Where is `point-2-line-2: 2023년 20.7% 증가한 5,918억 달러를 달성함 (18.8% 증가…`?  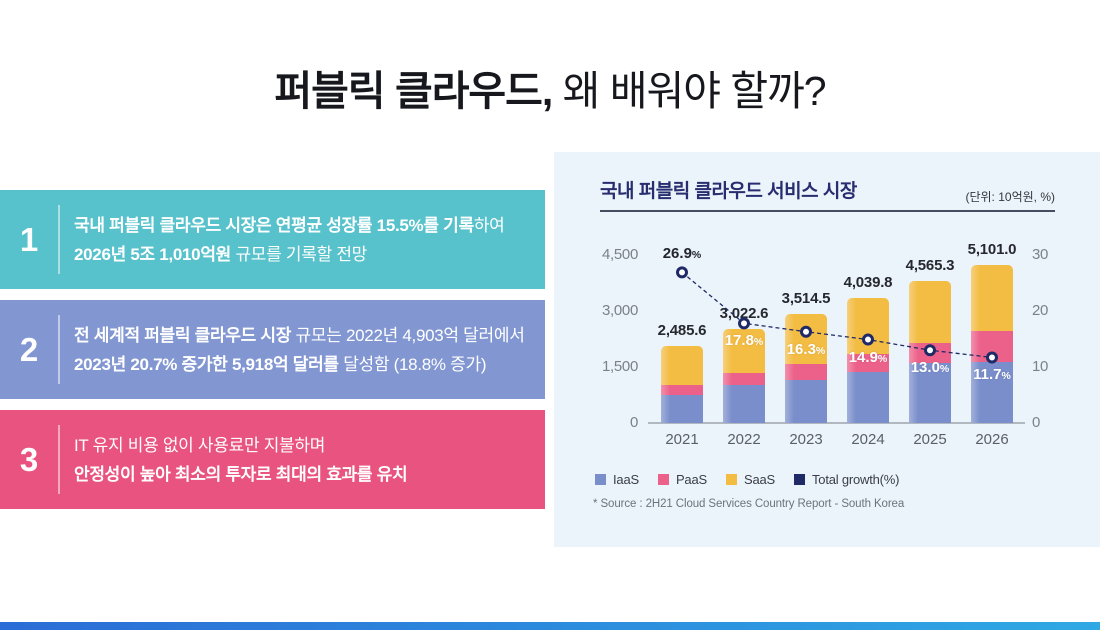
point-2-line-2: 2023년 20.7% 증가한 5,918억 달러를 달성함 (18.8% 증가… is located at coordinates (280, 364).